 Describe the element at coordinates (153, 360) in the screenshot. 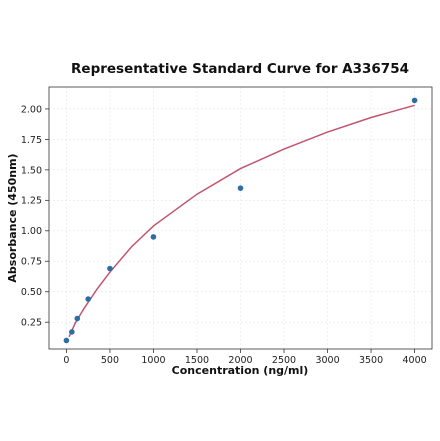

I see `x-tick-label: 1000` at that location.